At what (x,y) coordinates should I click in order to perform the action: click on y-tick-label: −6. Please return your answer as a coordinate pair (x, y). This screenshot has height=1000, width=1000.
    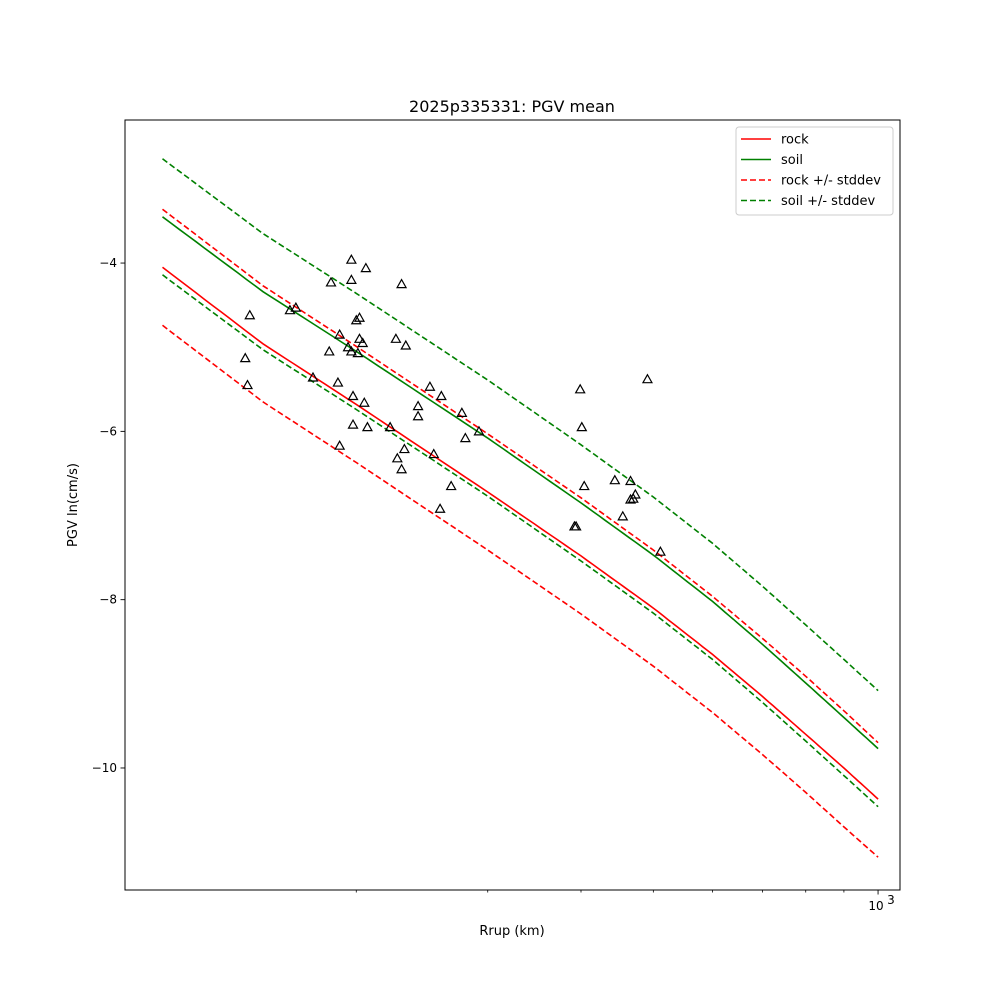
    Looking at the image, I should click on (108, 431).